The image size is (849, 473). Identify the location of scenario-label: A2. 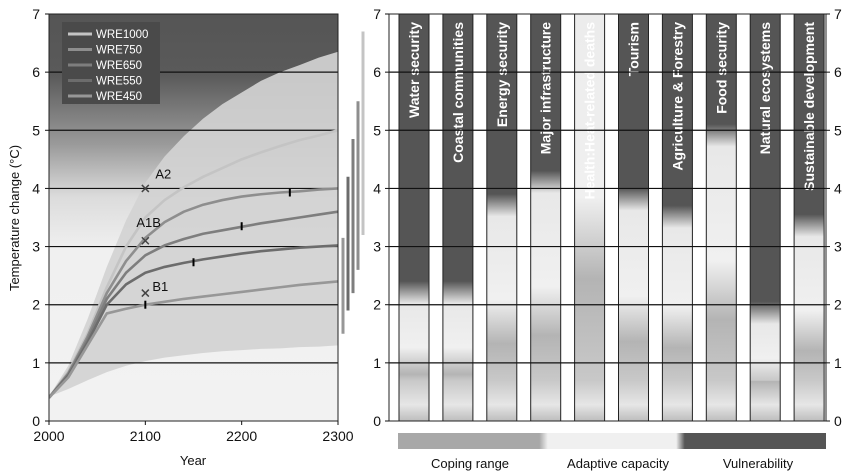
(163, 173).